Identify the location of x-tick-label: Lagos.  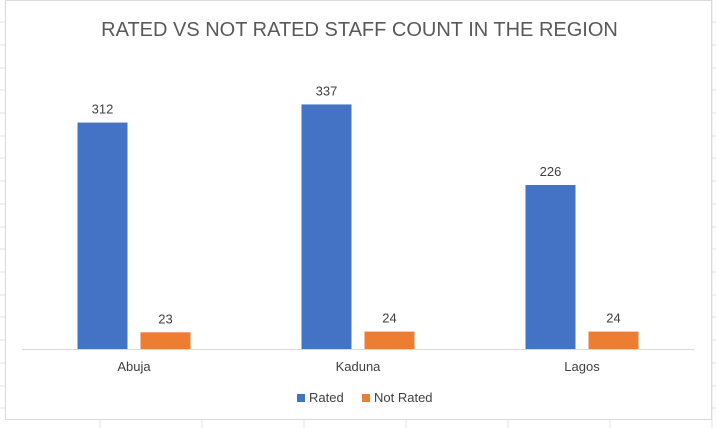
(582, 366).